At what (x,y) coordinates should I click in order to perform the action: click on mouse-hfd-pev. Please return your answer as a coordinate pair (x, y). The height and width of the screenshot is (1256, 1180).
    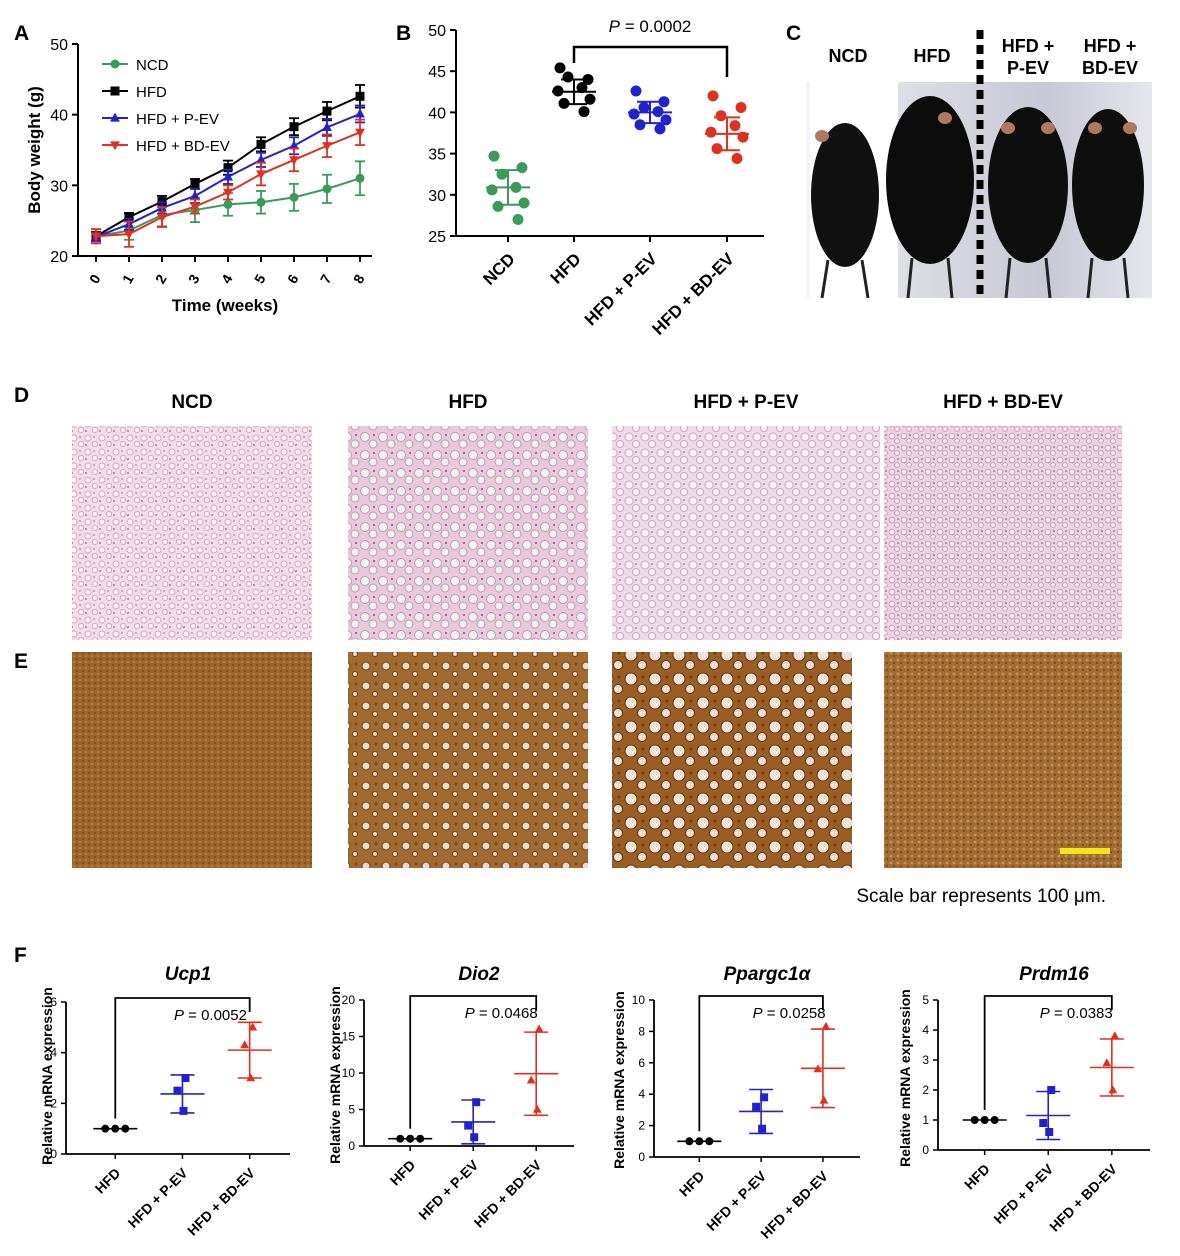
    Looking at the image, I should click on (1028, 203).